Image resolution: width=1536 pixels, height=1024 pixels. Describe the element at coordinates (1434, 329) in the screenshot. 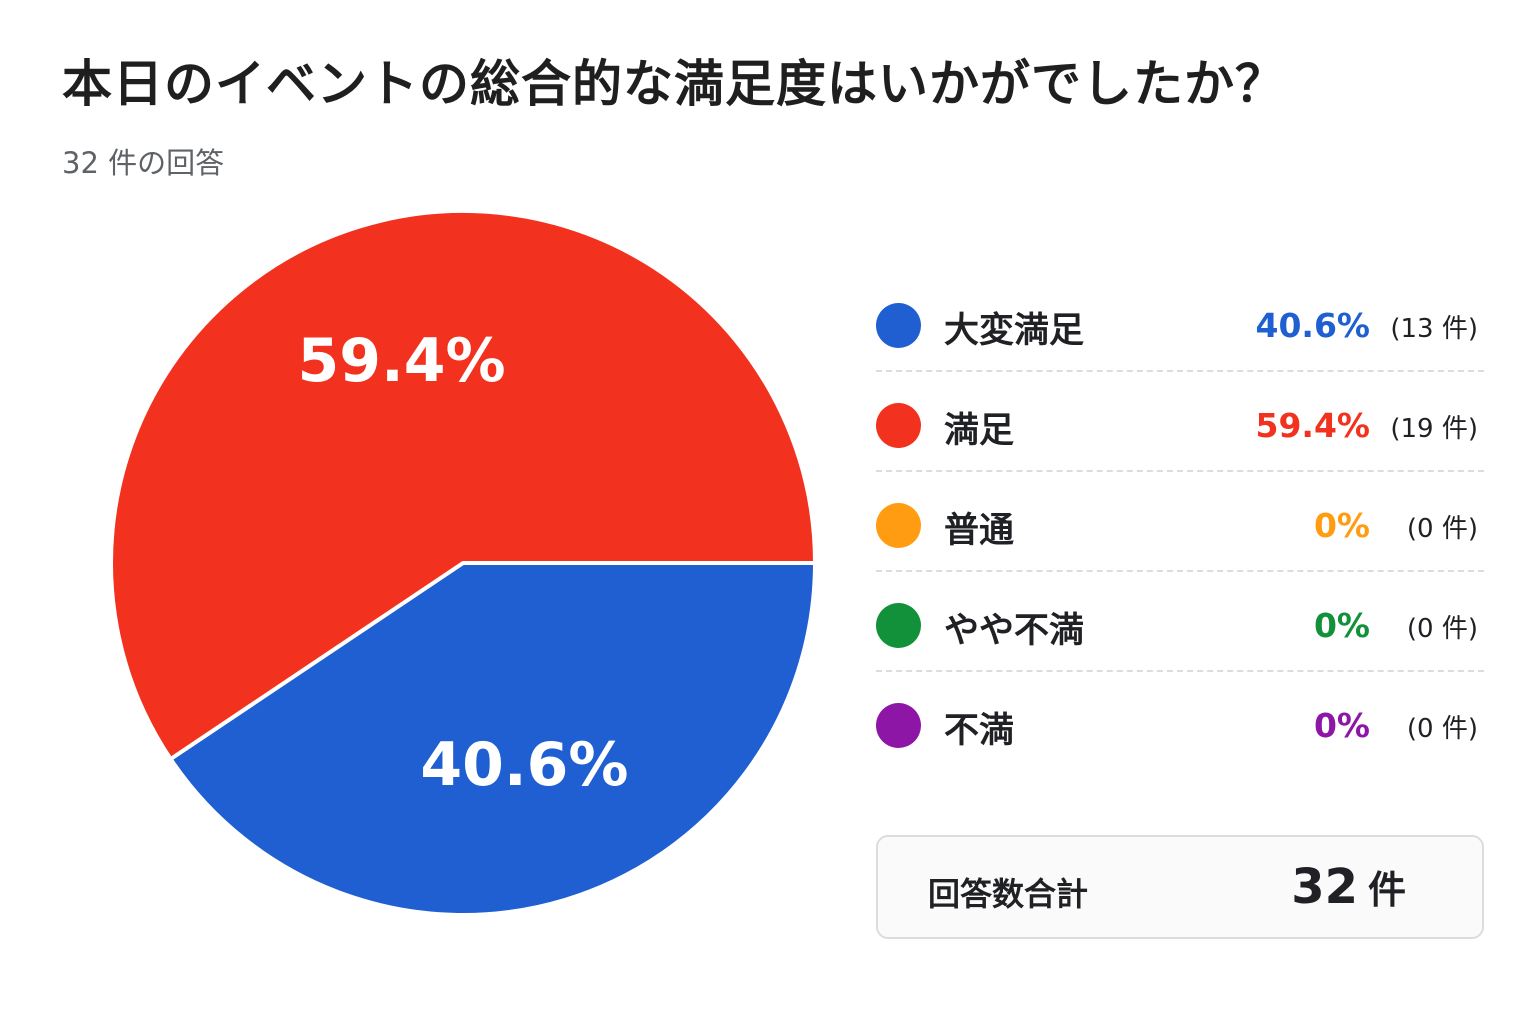

I see `legend-count: (13 件)` at that location.